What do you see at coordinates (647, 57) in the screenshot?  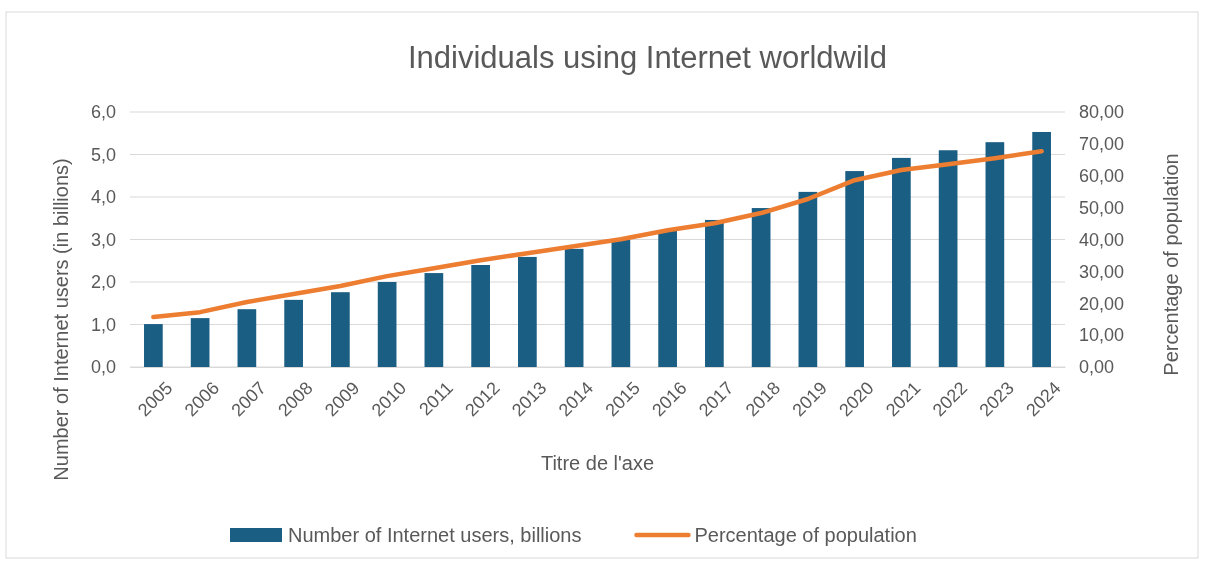 I see `chart-title: Individuals using Internet worldwild` at bounding box center [647, 57].